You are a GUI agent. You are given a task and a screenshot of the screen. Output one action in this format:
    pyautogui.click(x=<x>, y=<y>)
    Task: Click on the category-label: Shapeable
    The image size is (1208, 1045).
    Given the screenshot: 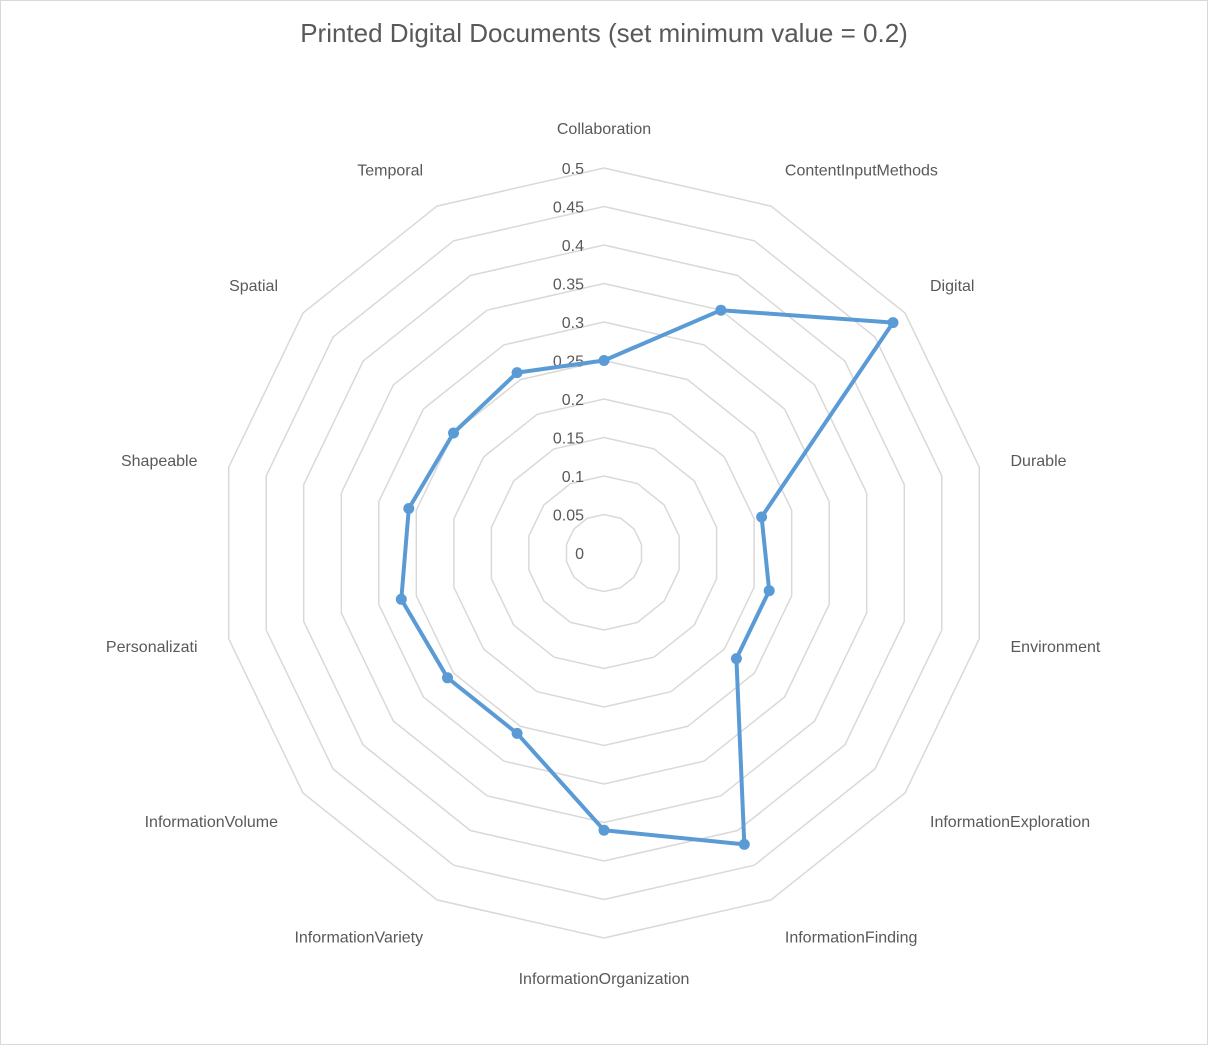 What is the action you would take?
    pyautogui.click(x=159, y=461)
    